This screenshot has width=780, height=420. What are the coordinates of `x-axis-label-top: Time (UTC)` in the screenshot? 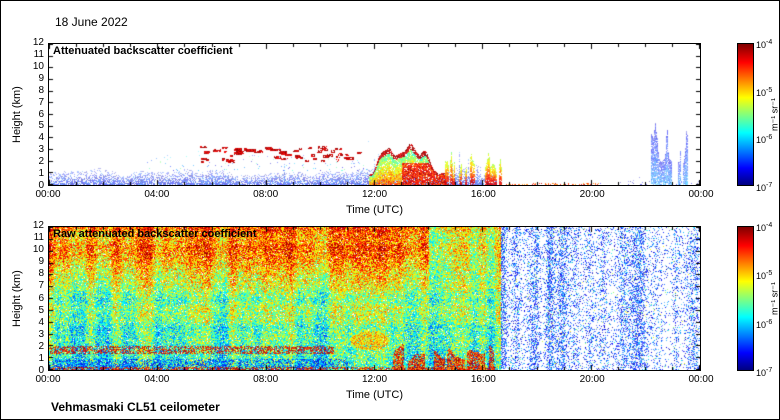 It's located at (374, 210).